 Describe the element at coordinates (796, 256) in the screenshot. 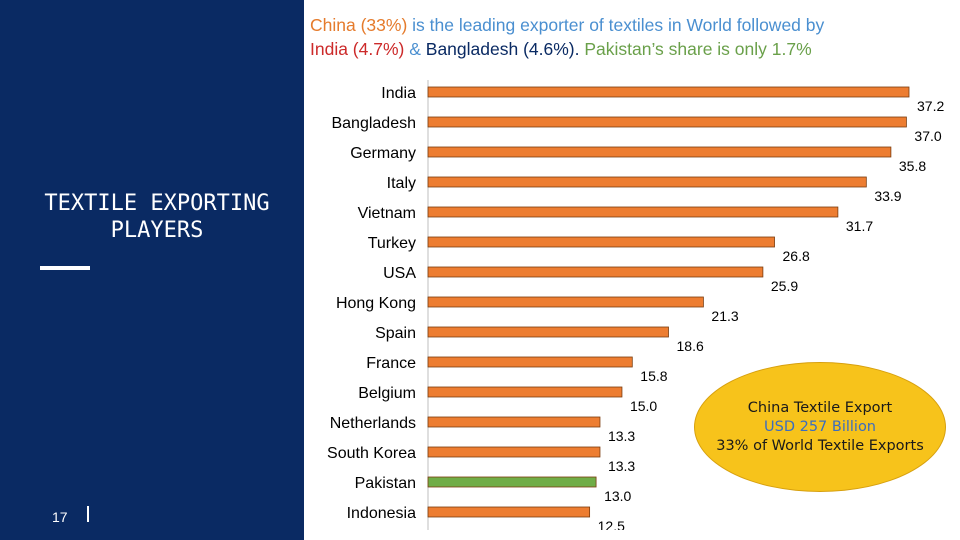

I see `value-label: 26.8` at that location.